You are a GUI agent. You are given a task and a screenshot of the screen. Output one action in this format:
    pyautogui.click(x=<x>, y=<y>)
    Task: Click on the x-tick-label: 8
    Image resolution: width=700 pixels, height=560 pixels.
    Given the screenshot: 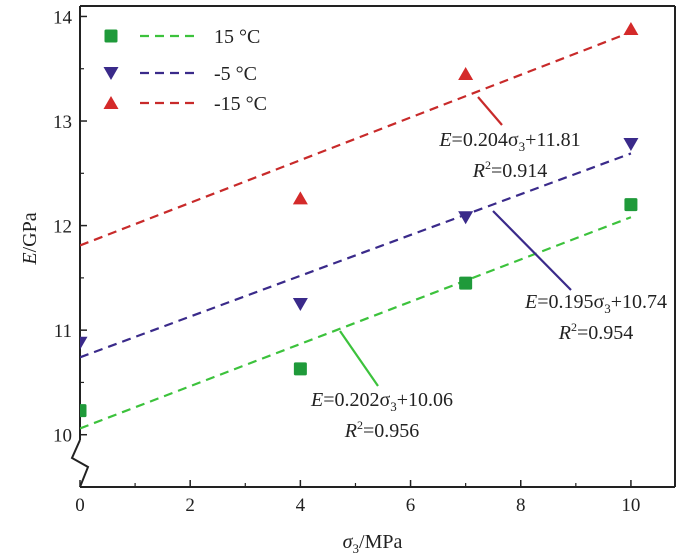 What is the action you would take?
    pyautogui.click(x=521, y=505)
    